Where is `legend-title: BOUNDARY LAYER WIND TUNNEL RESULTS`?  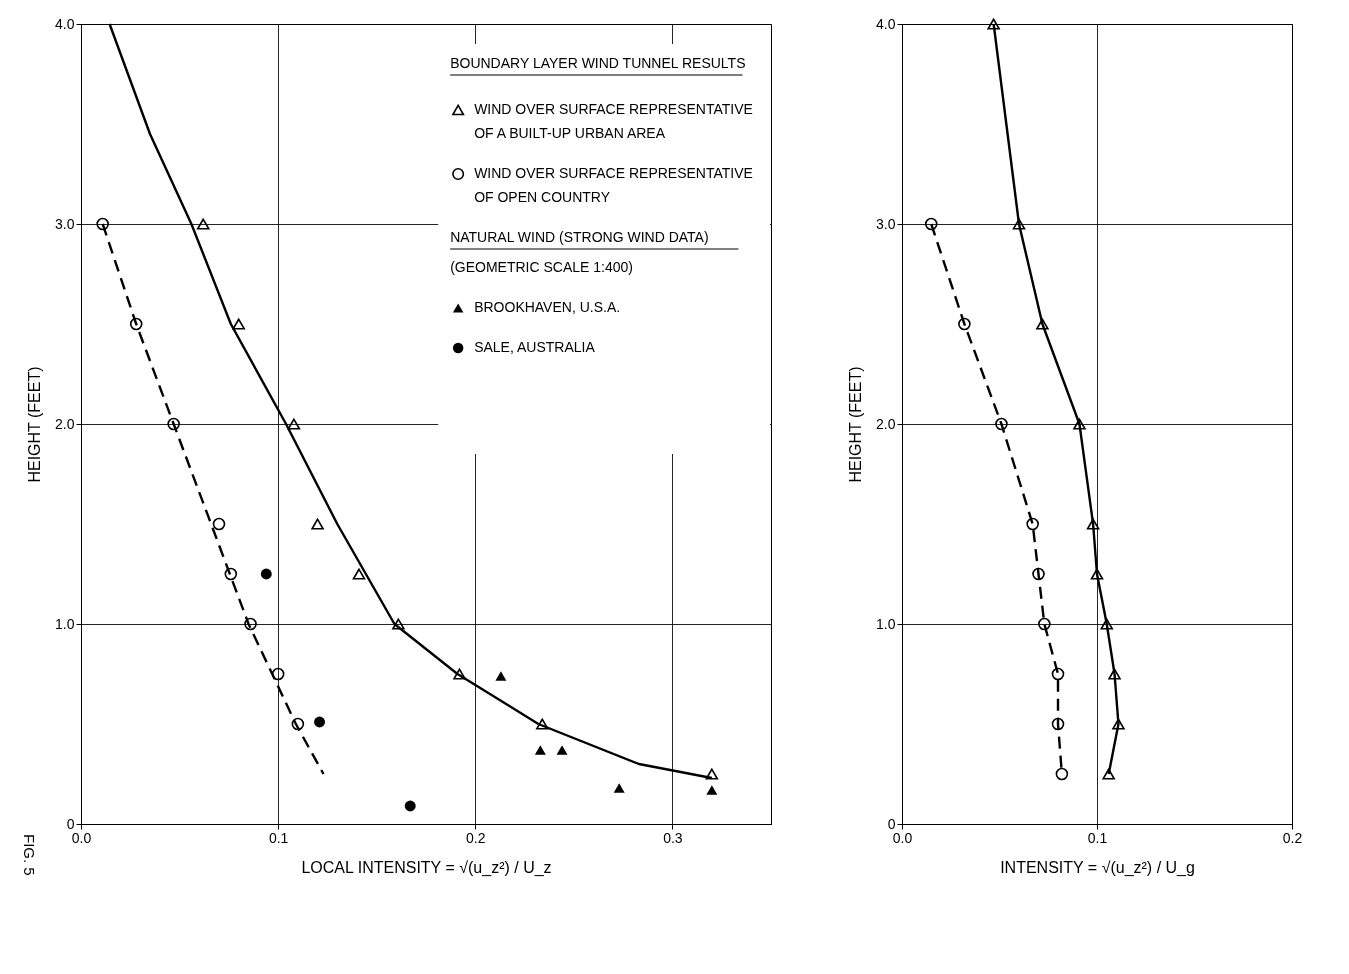
legend-title: BOUNDARY LAYER WIND TUNNEL RESULTS is located at coordinates (598, 63).